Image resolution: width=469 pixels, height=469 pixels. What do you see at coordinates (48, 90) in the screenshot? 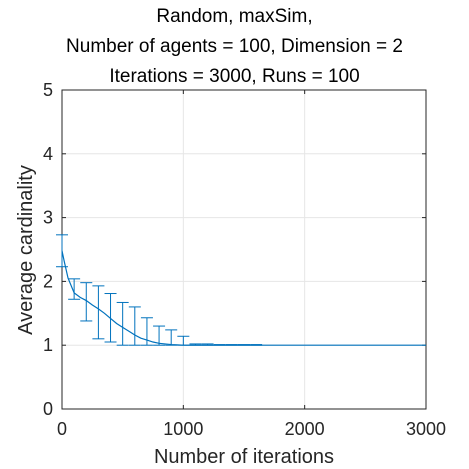
I see `y-tick-label: 5` at bounding box center [48, 90].